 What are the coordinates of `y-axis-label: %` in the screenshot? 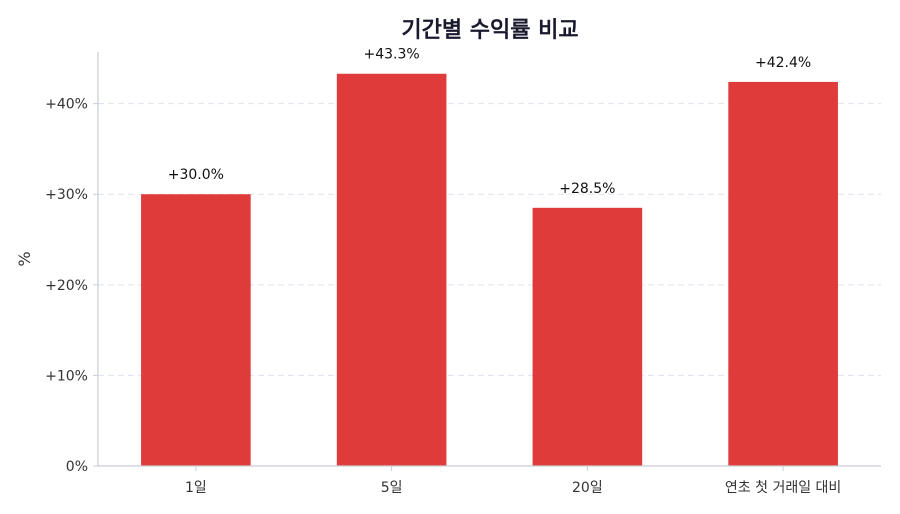 It's located at (24, 258).